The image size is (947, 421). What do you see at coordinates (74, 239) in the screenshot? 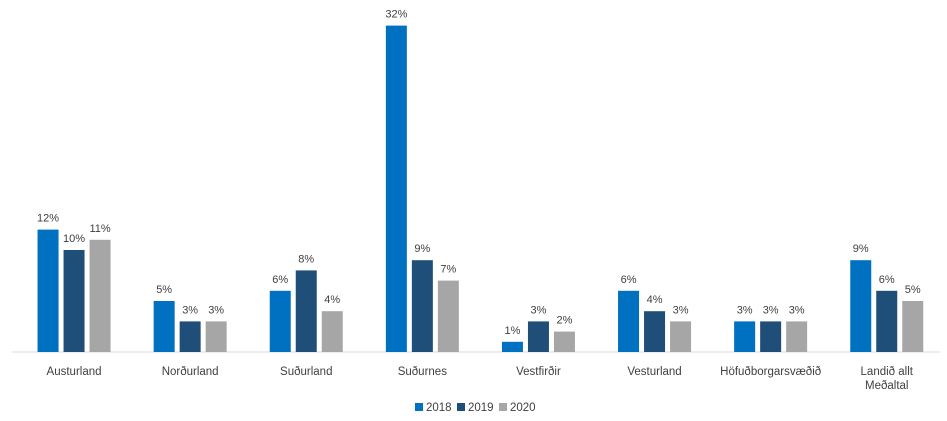
I see `data-label-2019-0: 10%` at bounding box center [74, 239].